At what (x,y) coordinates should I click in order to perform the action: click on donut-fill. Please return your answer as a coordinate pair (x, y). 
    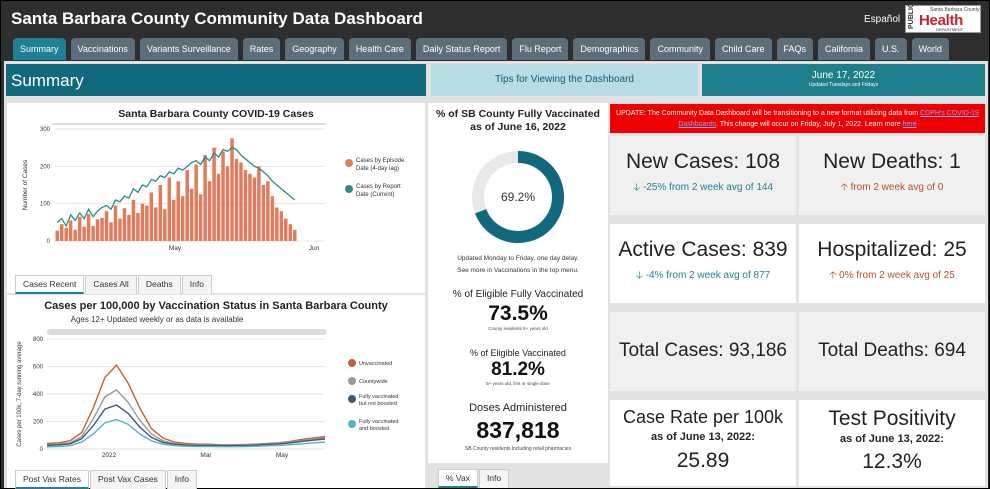
    Looking at the image, I should click on (519, 197).